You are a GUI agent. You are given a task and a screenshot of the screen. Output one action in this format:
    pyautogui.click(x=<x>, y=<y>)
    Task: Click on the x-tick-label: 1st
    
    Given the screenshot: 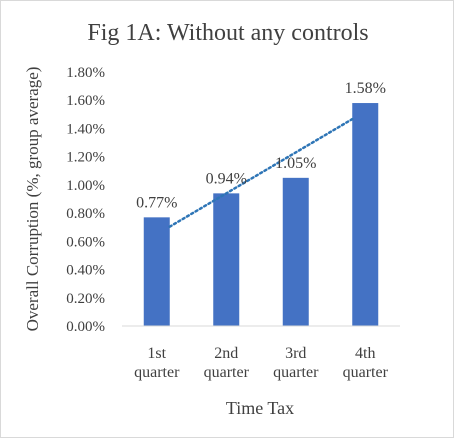 What is the action you would take?
    pyautogui.click(x=156, y=353)
    